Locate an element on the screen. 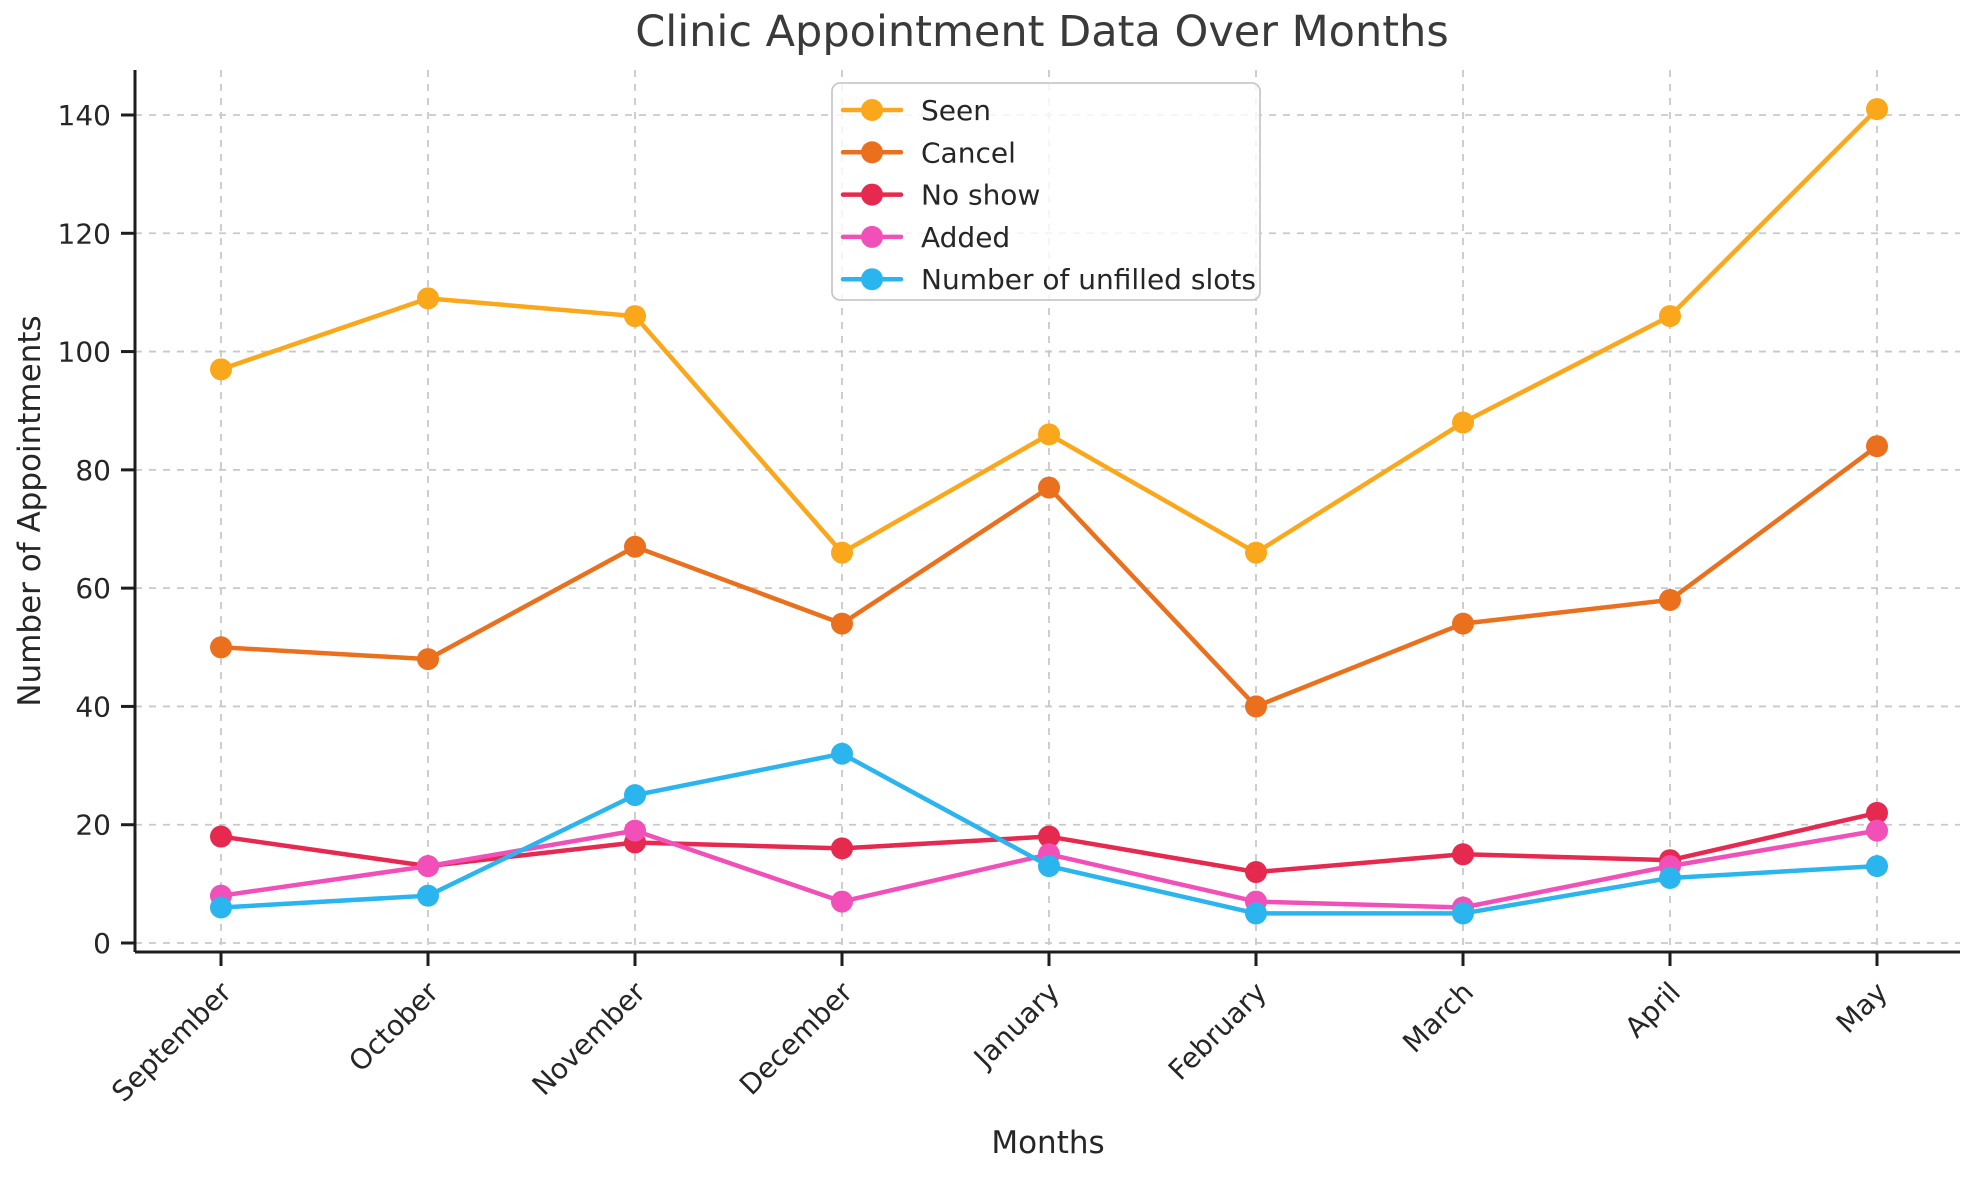 The image size is (1979, 1180). x-tick-label: October is located at coordinates (393, 1026).